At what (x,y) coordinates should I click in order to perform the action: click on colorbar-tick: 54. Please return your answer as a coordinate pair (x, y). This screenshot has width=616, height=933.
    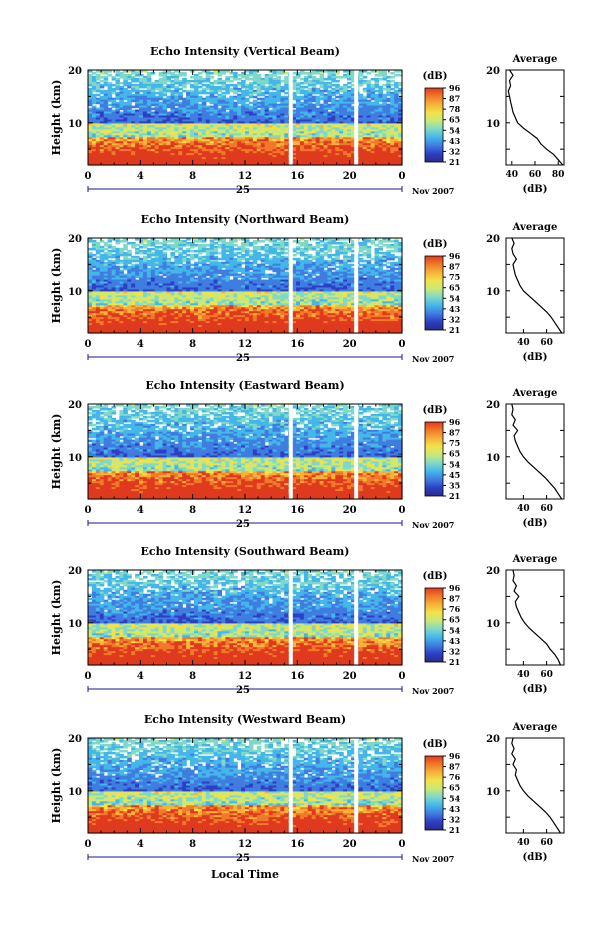
    Looking at the image, I should click on (455, 464).